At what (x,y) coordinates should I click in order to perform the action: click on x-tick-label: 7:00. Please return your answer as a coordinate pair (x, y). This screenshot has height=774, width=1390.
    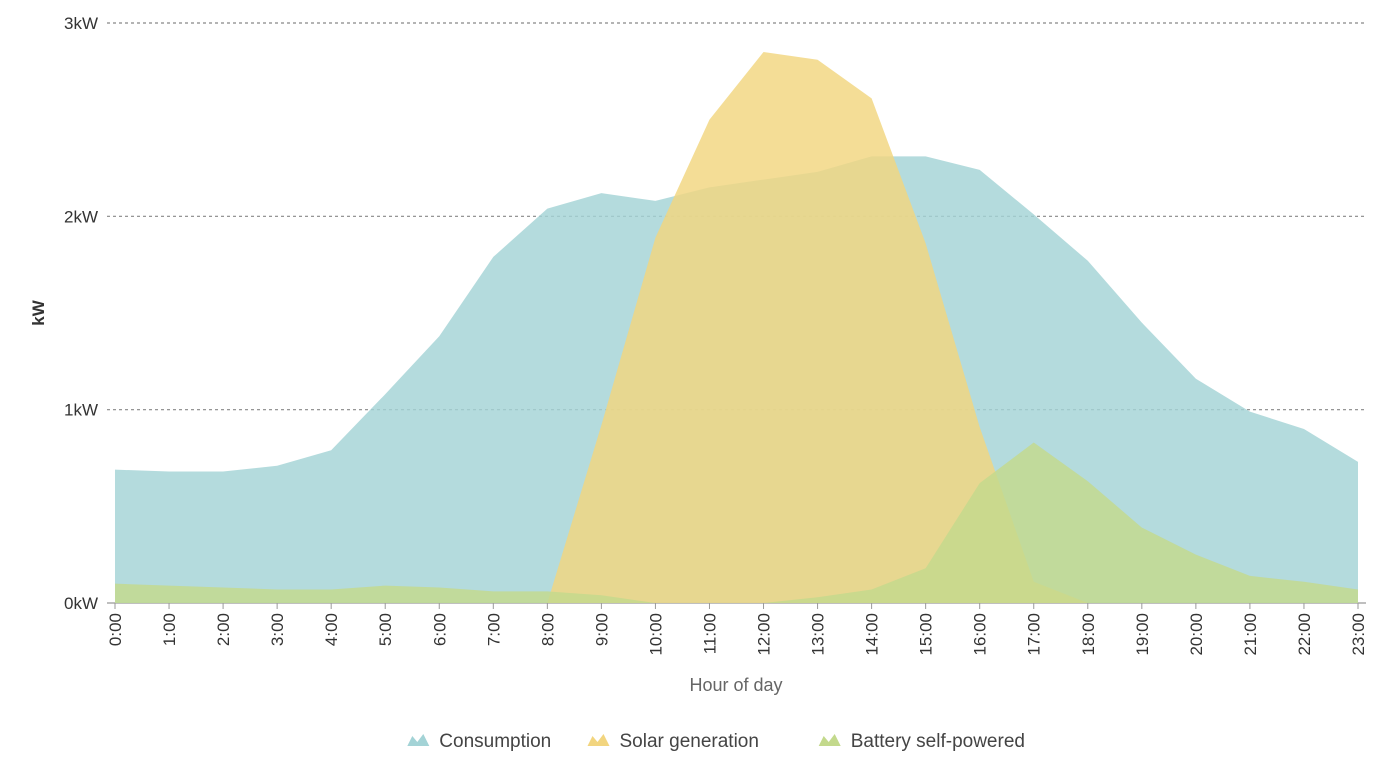
    Looking at the image, I should click on (493, 629).